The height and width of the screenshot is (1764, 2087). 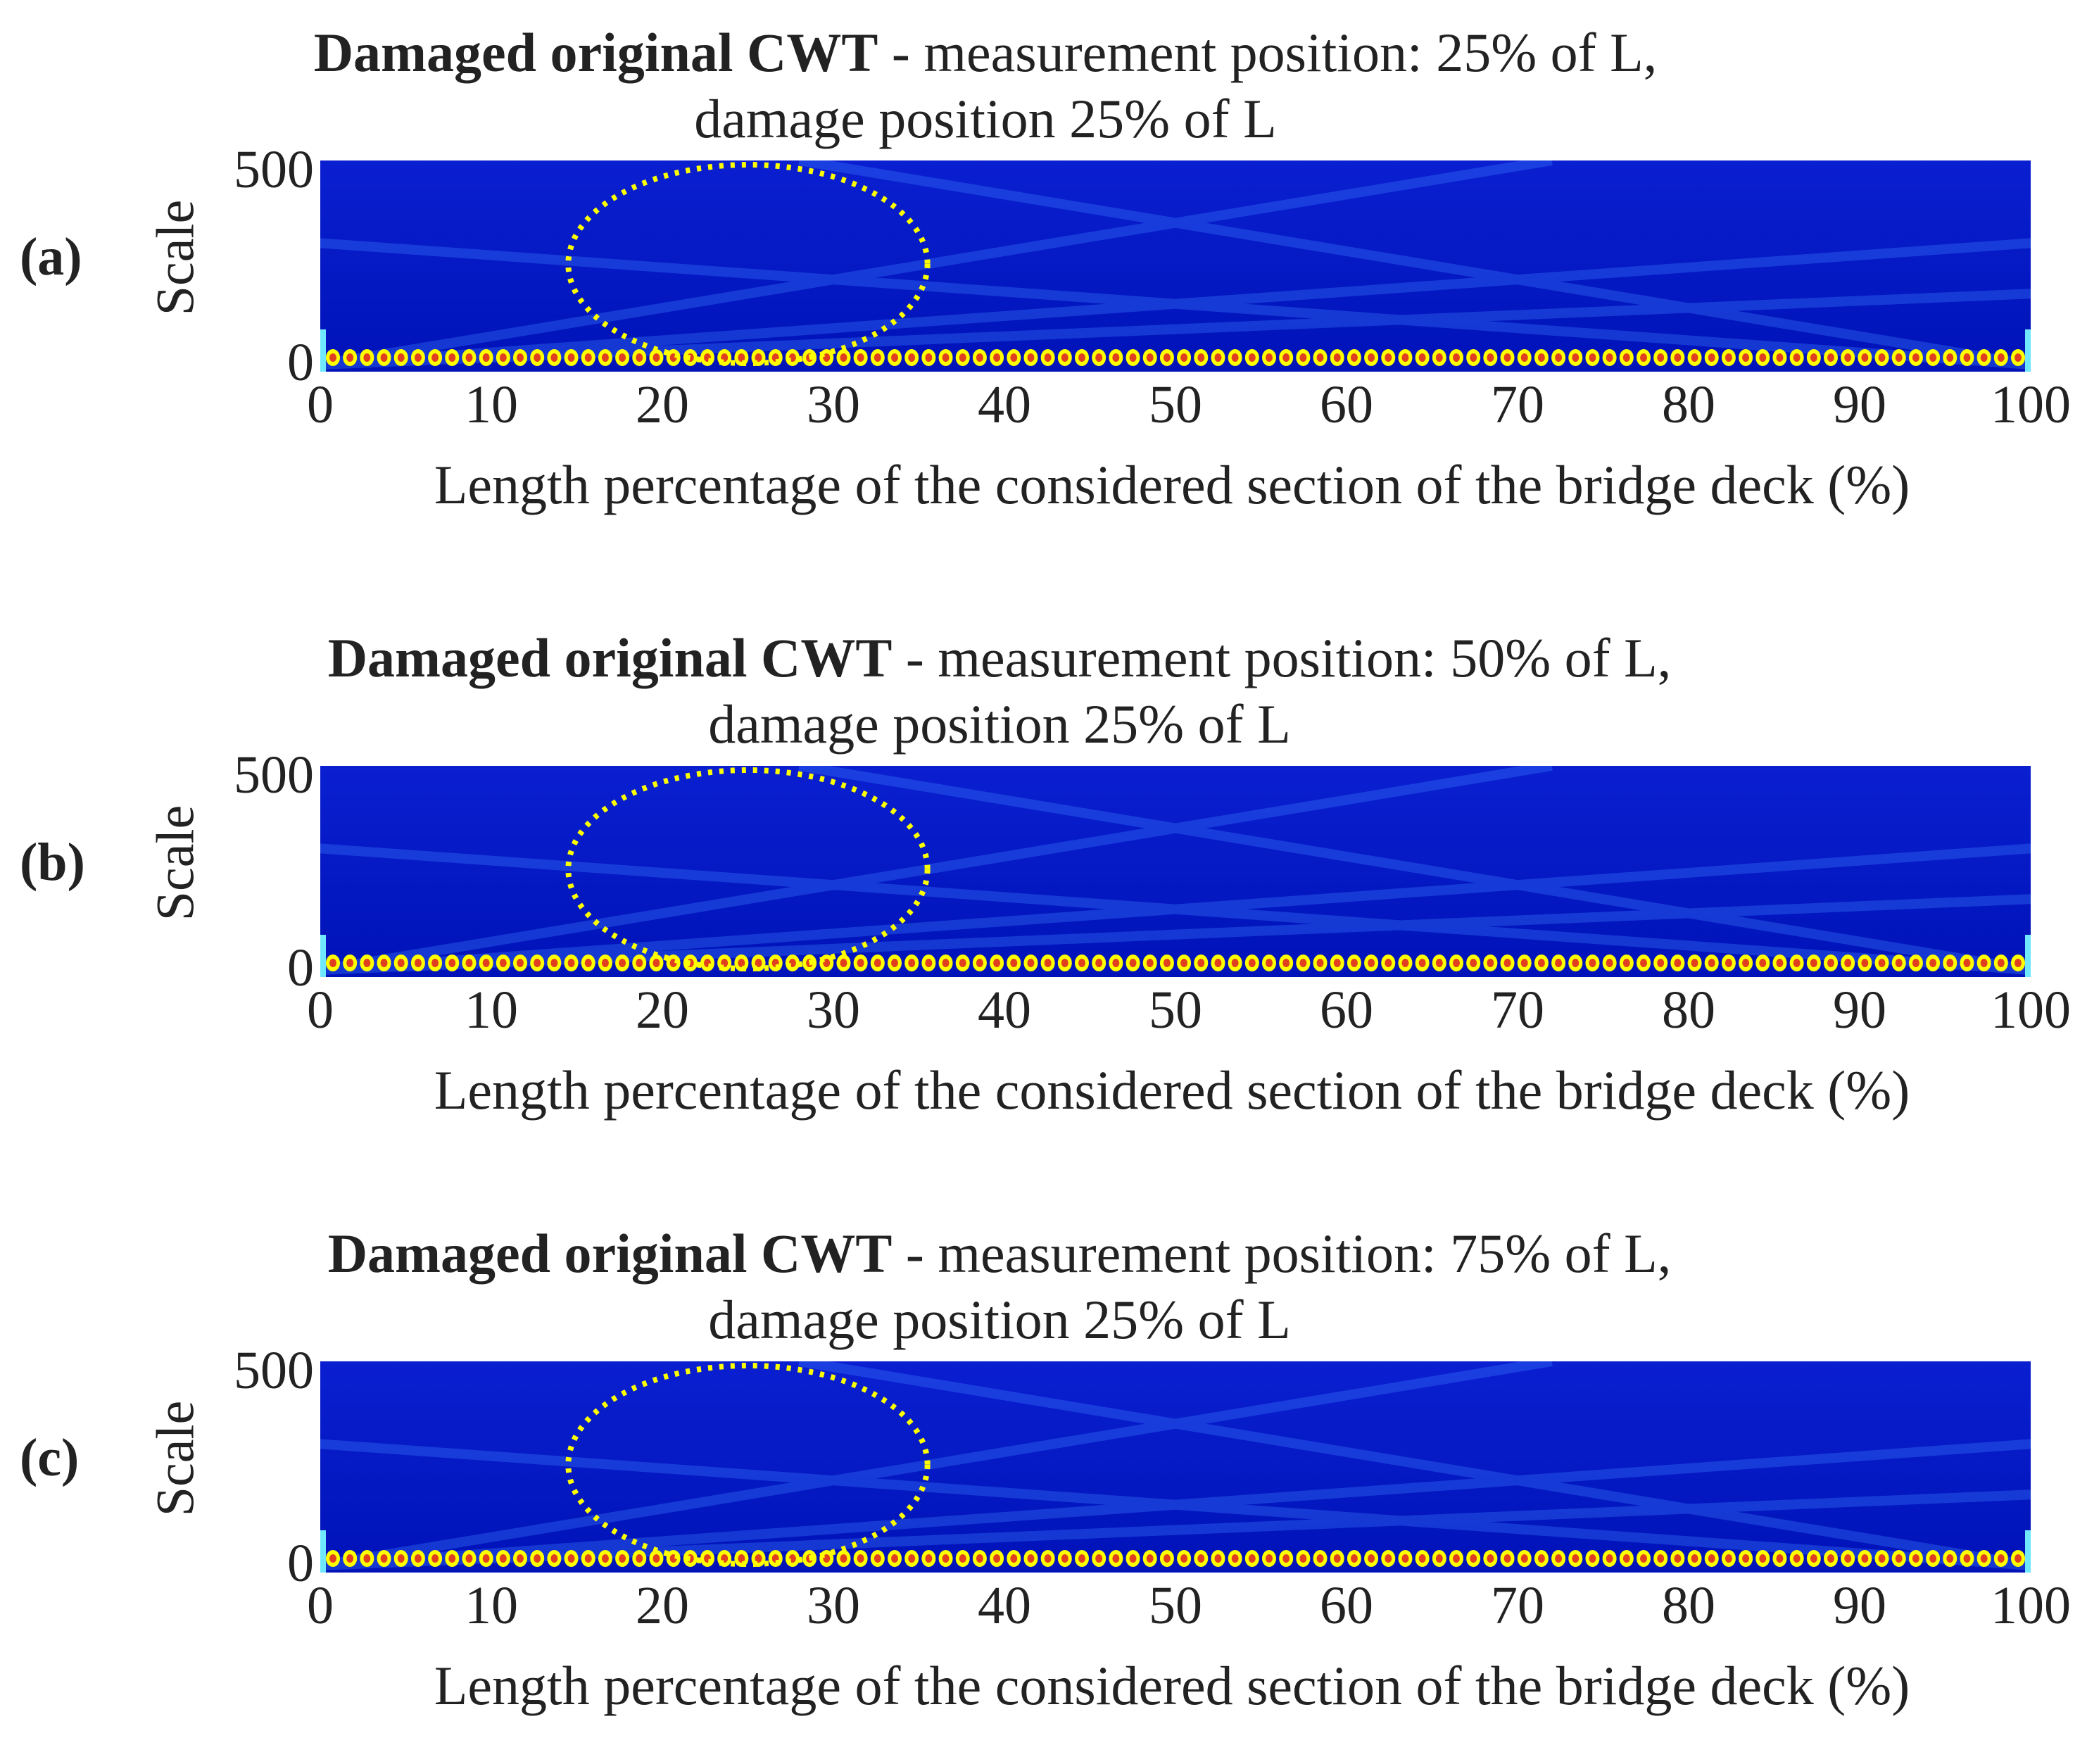 I want to click on x-tick-label: 100, so click(x=2031, y=1011).